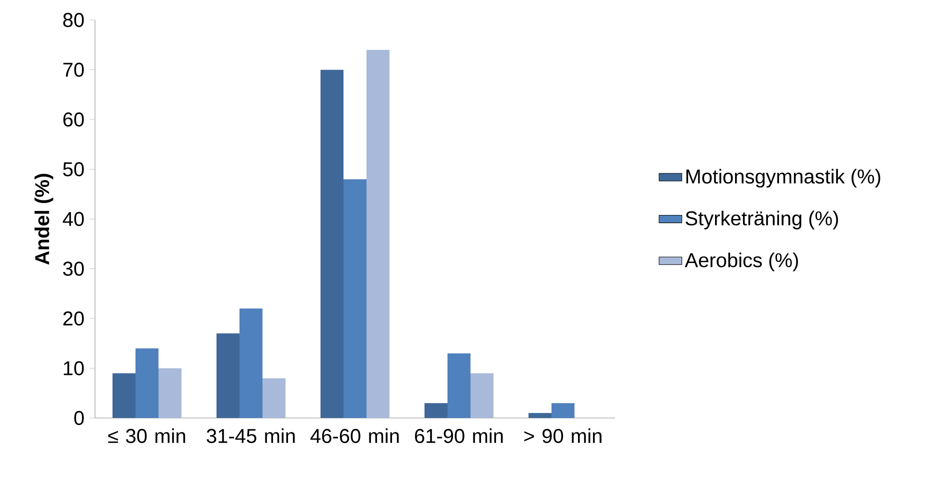  I want to click on y-axis-title: Andel (%), so click(44, 219).